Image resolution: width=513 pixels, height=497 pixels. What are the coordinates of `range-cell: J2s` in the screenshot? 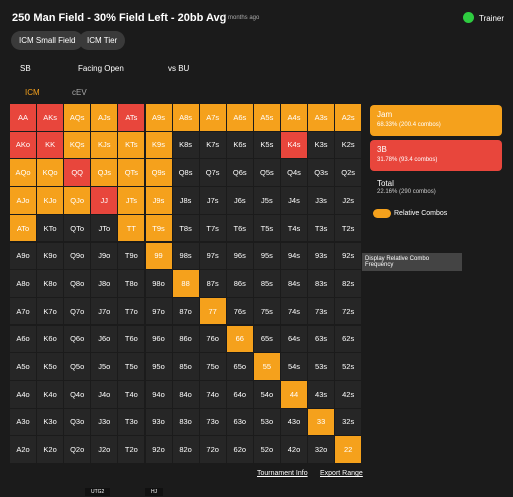 It's located at (348, 200).